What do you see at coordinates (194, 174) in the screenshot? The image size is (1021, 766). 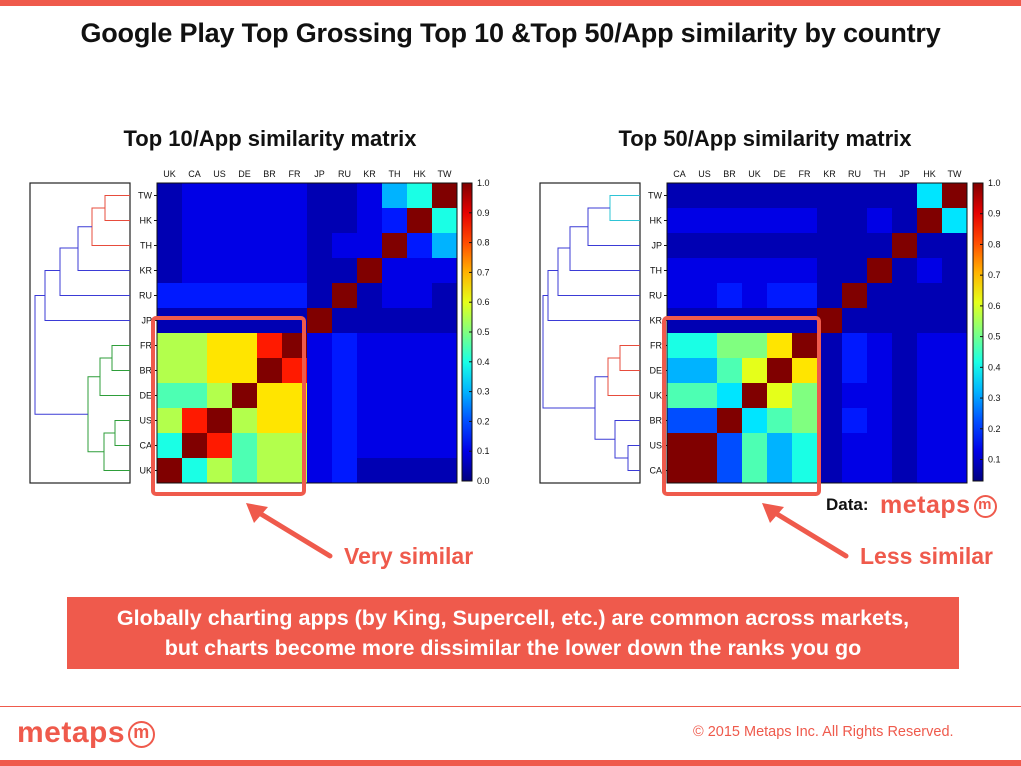 I see `x-tick-label: CA` at bounding box center [194, 174].